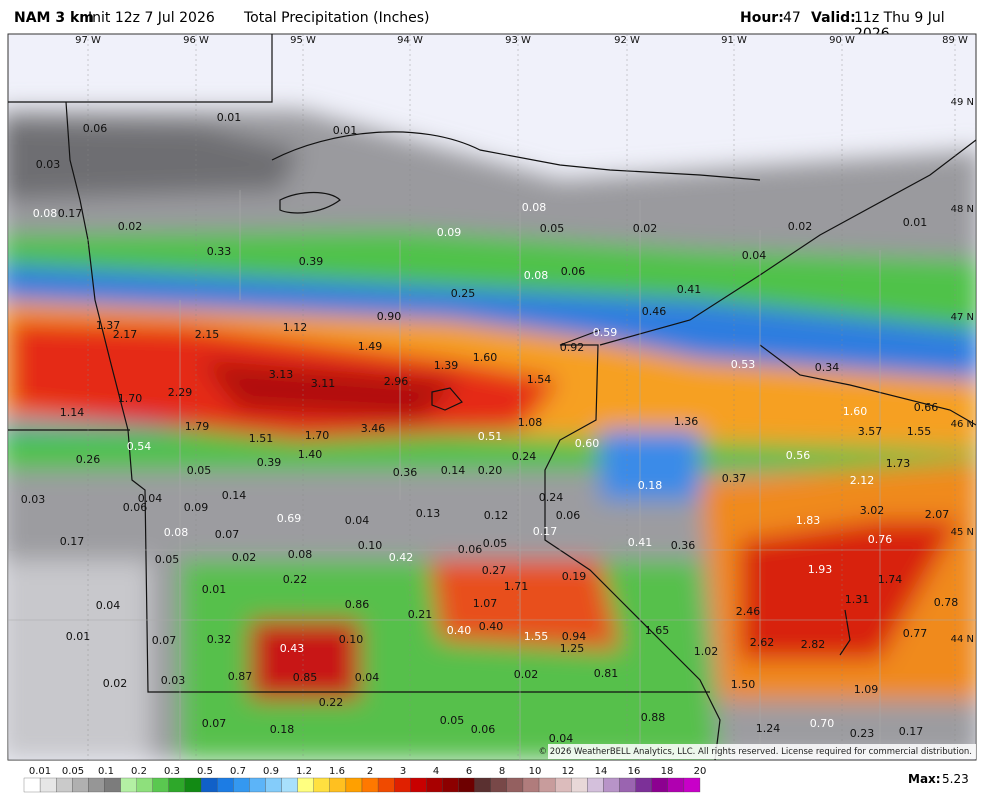 The height and width of the screenshot is (808, 984). Describe the element at coordinates (271, 771) in the screenshot. I see `colorbar-label: 0.9` at that location.